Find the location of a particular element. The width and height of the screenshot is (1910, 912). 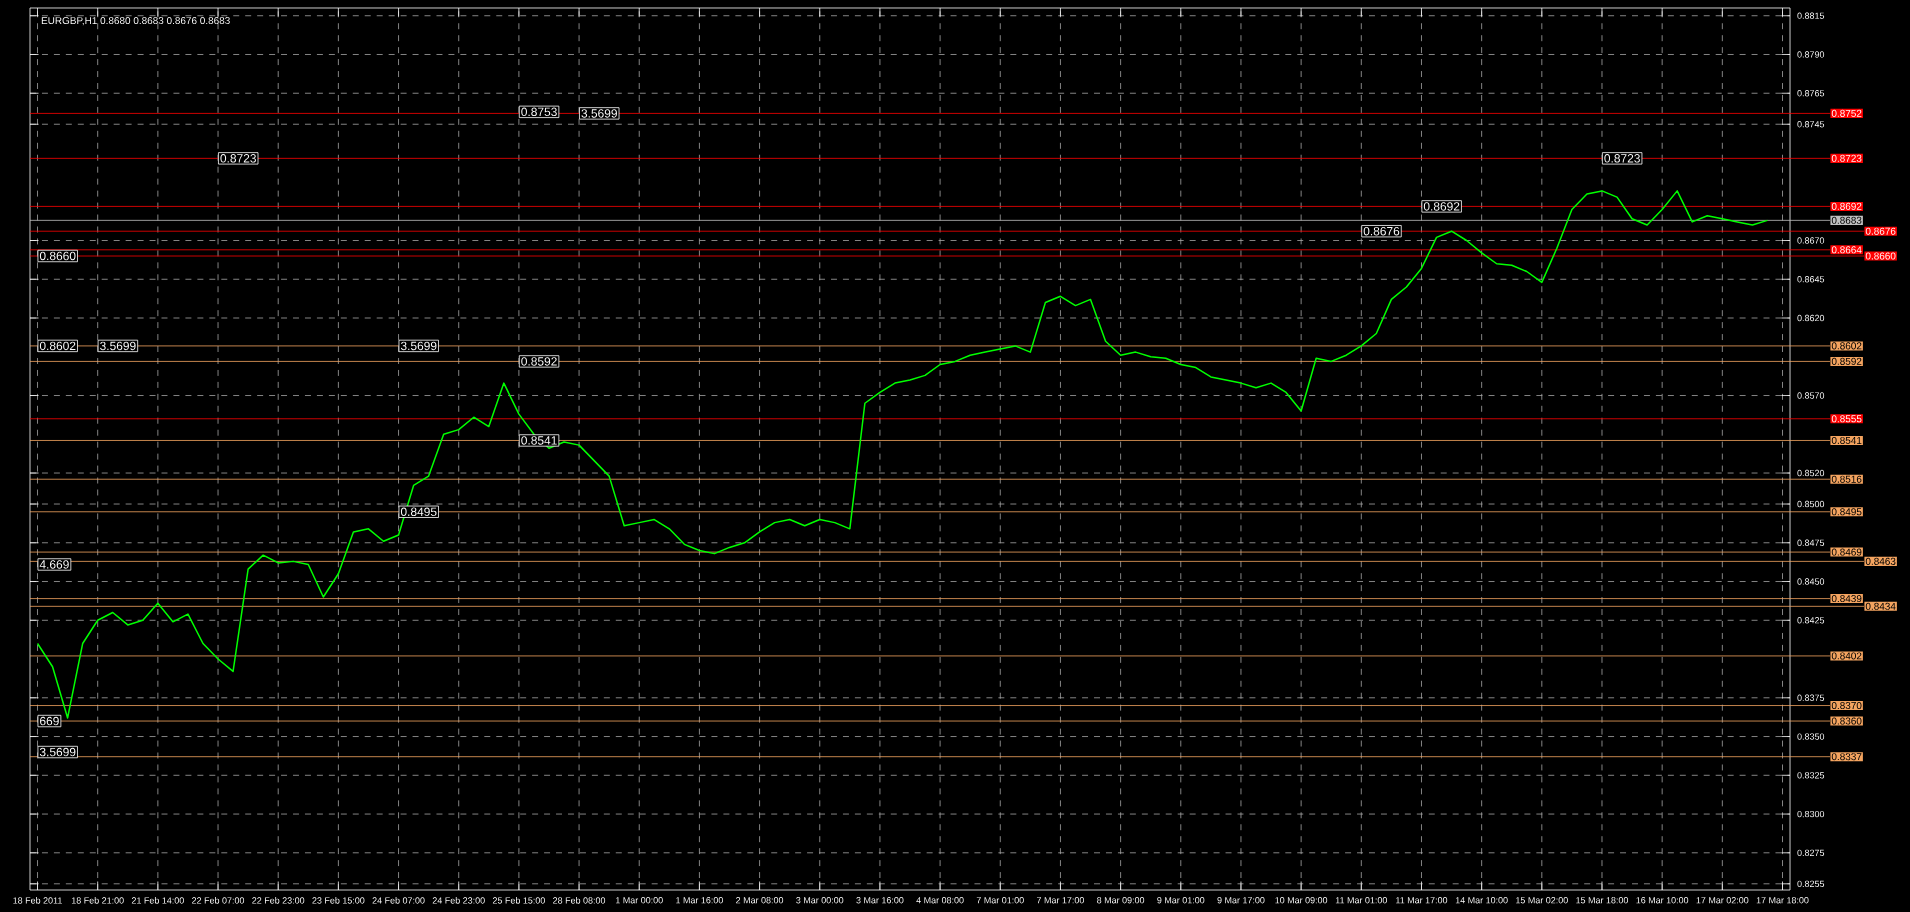

ref-line-label: 0.8469 is located at coordinates (1846, 552).